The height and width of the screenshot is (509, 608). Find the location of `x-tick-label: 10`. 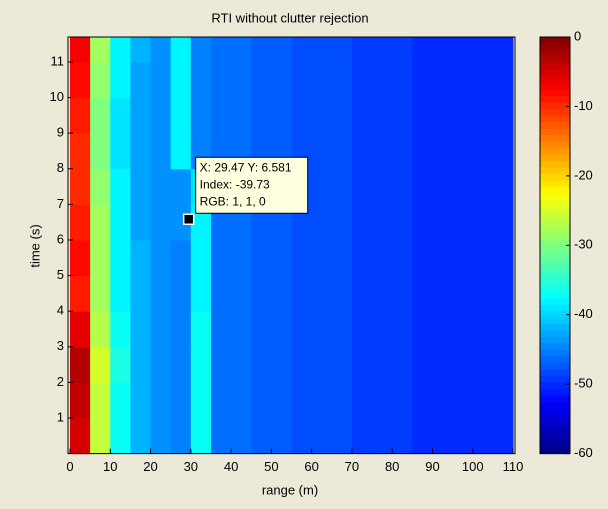

x-tick-label: 10 is located at coordinates (110, 466).